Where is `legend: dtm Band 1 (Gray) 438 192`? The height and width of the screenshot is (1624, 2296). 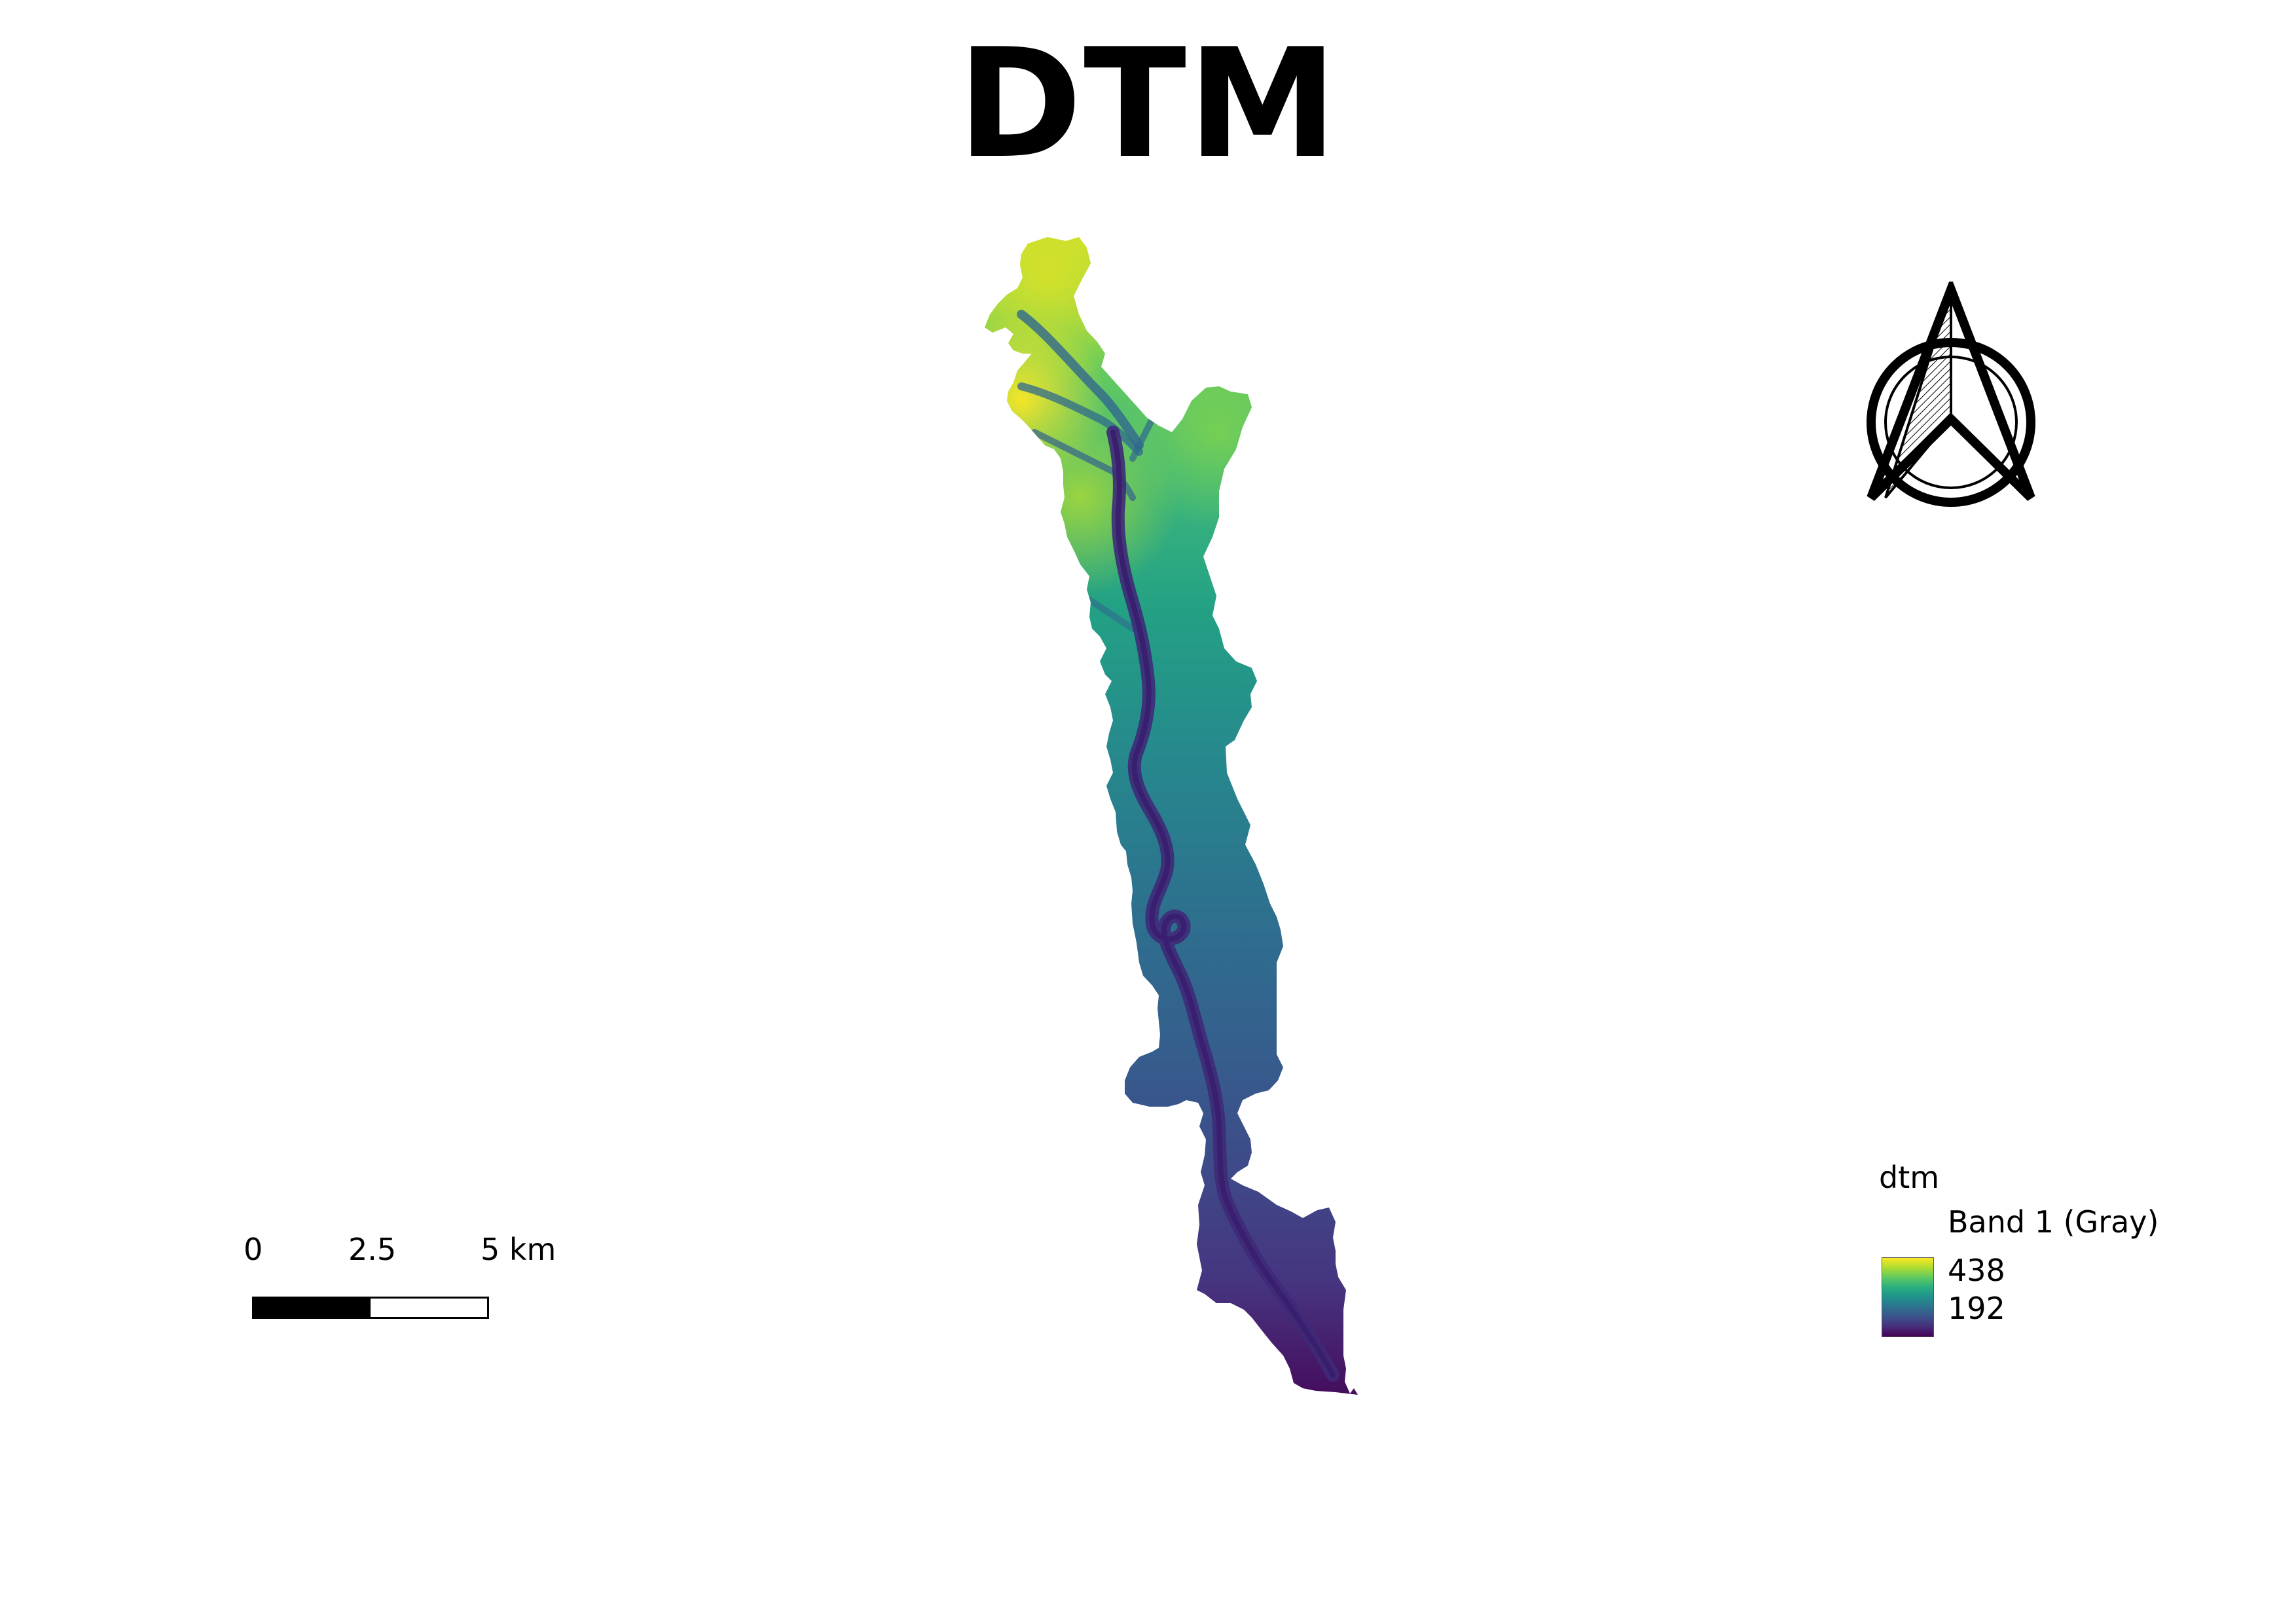 legend: dtm Band 1 (Gray) 438 192 is located at coordinates (2036, 1257).